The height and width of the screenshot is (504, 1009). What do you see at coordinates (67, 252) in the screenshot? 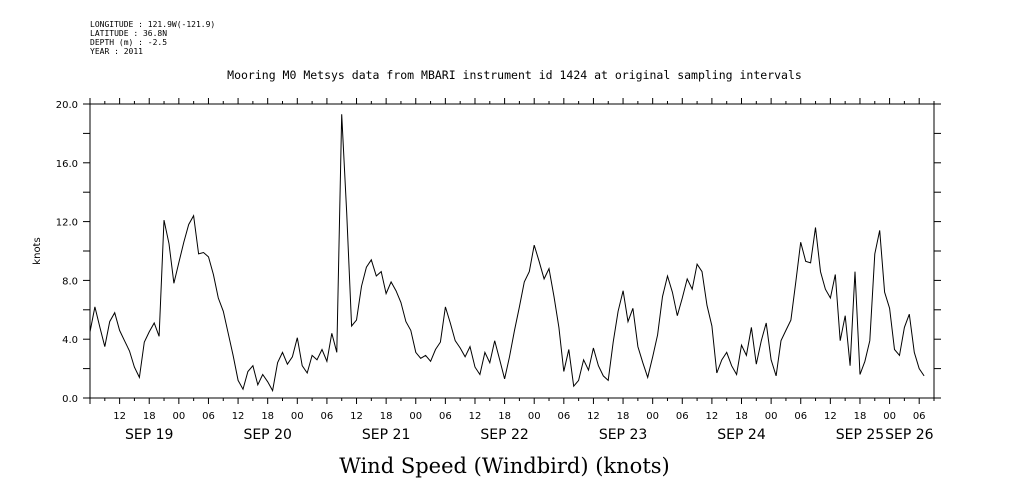
I see `y-tick-labels: 0.0 4.0 8.0 12.0 16.0 20.0` at bounding box center [67, 252].